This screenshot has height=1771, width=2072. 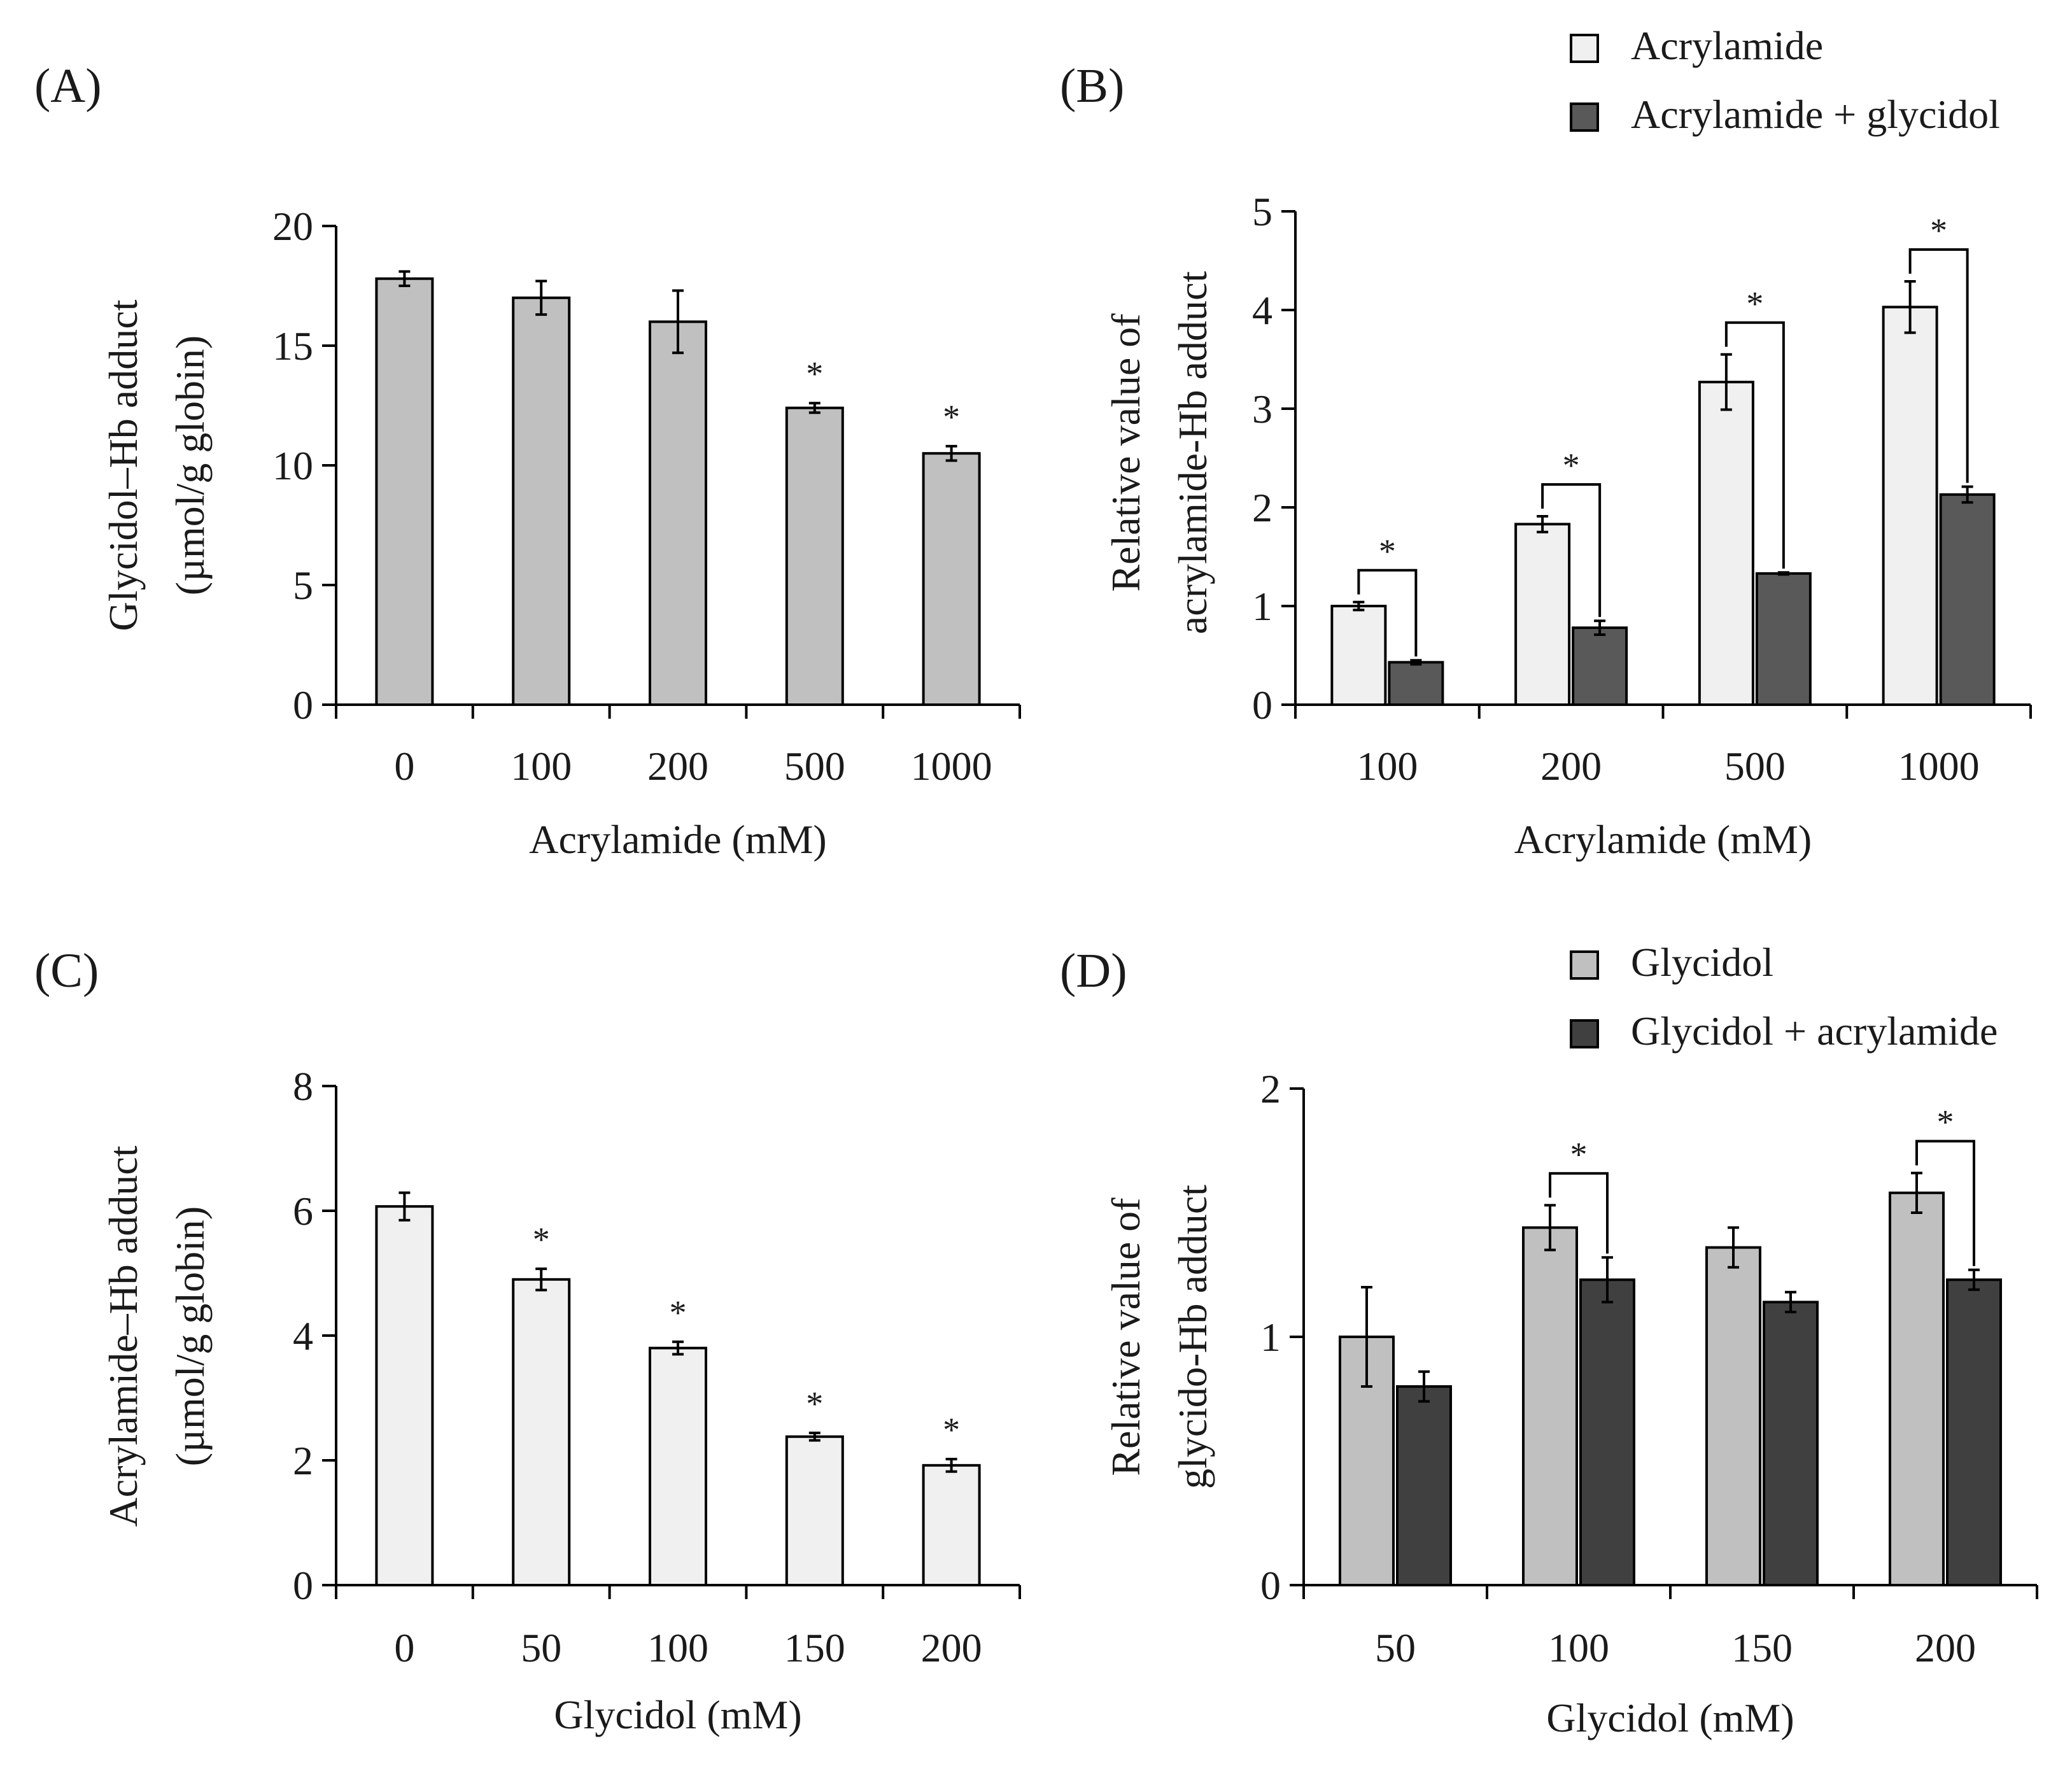 I want to click on y-tick-label: 3, so click(x=1262, y=409).